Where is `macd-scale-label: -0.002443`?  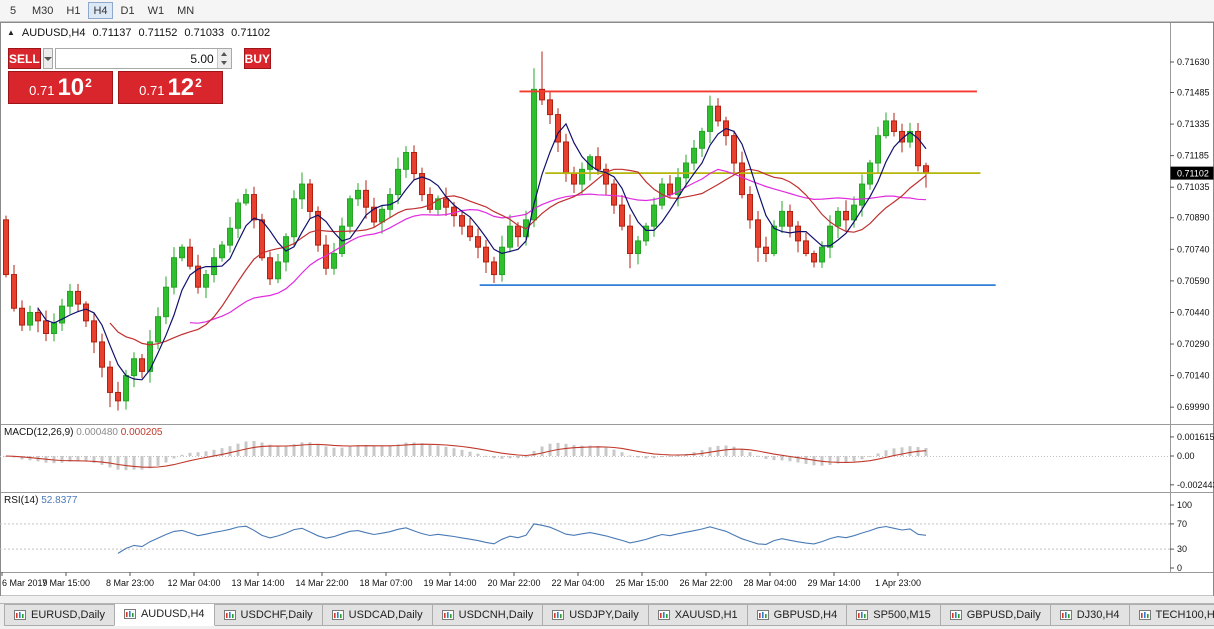
macd-scale-label: -0.002443 is located at coordinates (1195, 485).